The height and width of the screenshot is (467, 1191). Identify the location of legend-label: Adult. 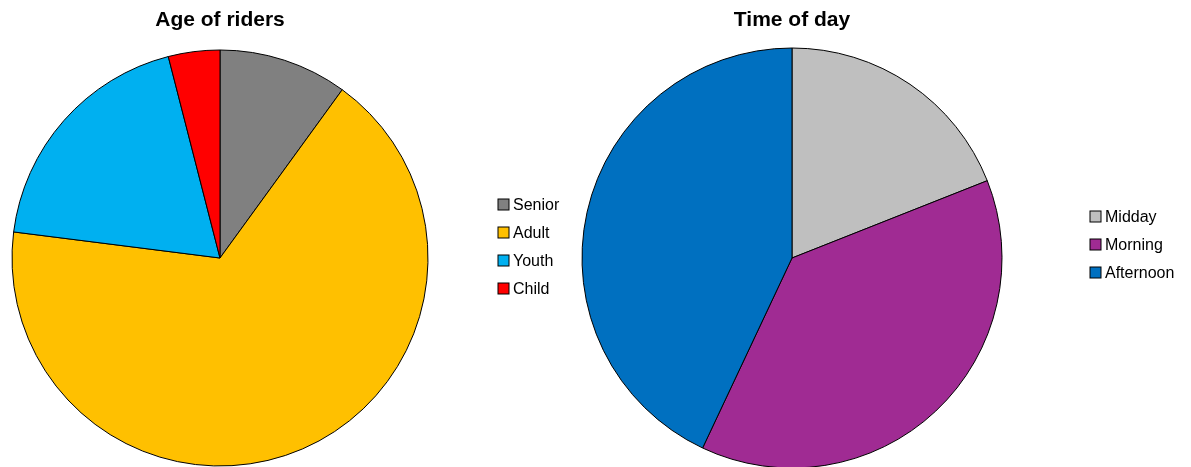
(532, 232).